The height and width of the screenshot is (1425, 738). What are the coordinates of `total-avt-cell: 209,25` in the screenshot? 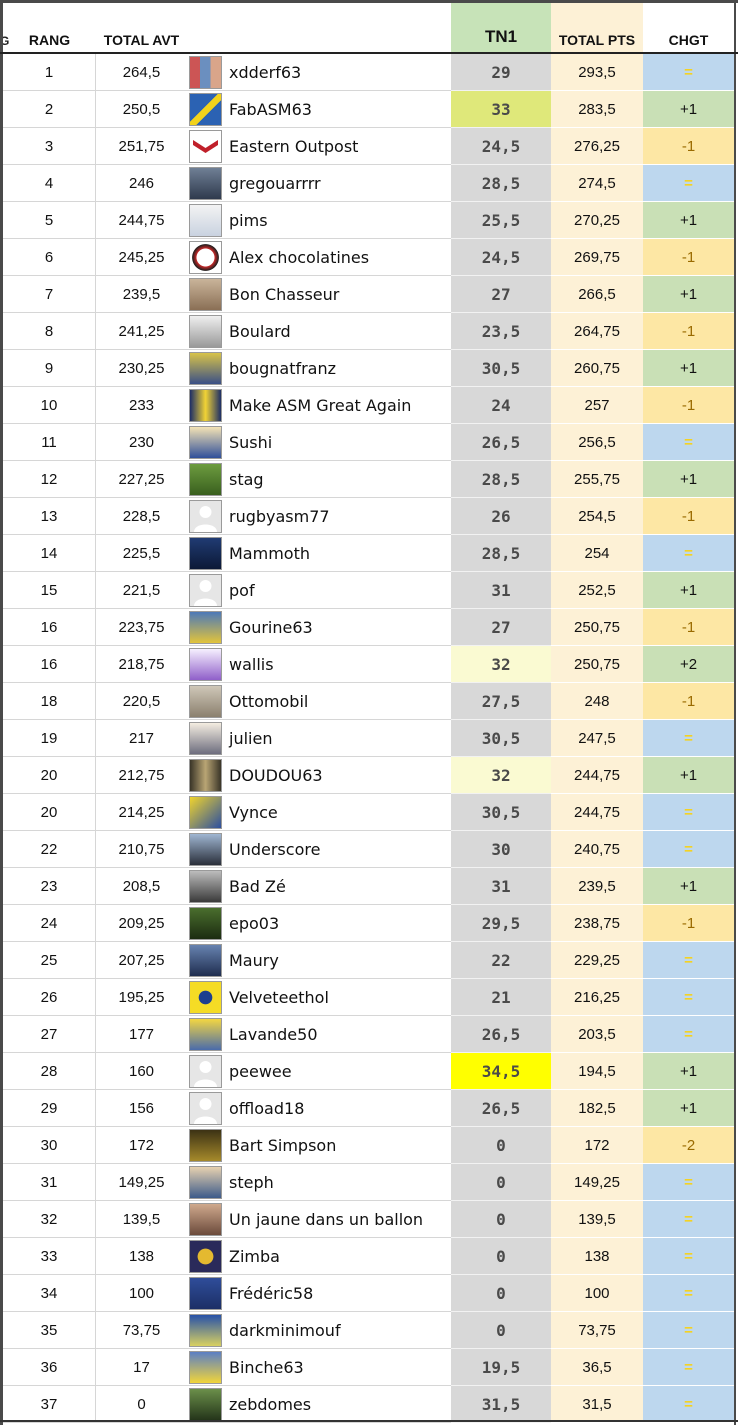 It's located at (141, 923).